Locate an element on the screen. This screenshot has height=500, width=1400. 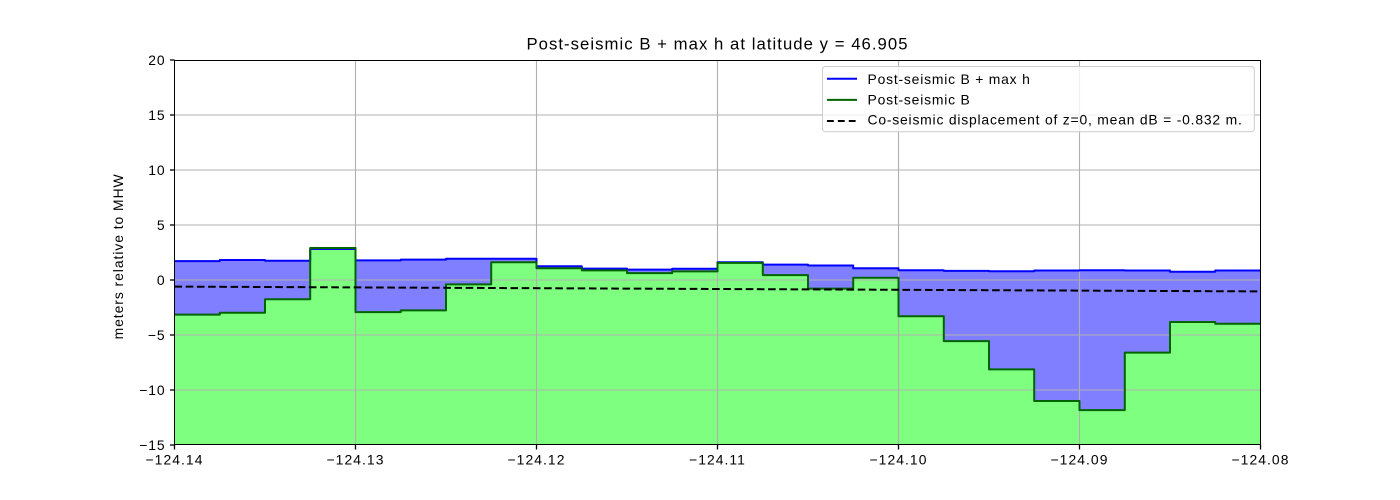
svg-text: −124.11 is located at coordinates (717, 460).